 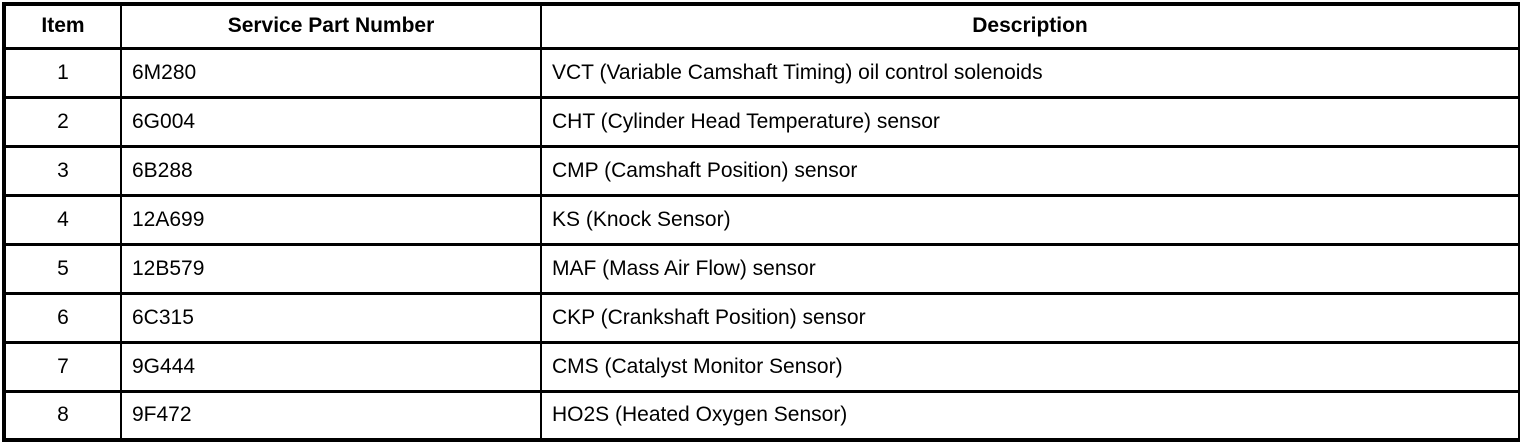 I want to click on table-row: 6 6C315 CKP (Crankshaft Position) sensor, so click(x=761, y=317).